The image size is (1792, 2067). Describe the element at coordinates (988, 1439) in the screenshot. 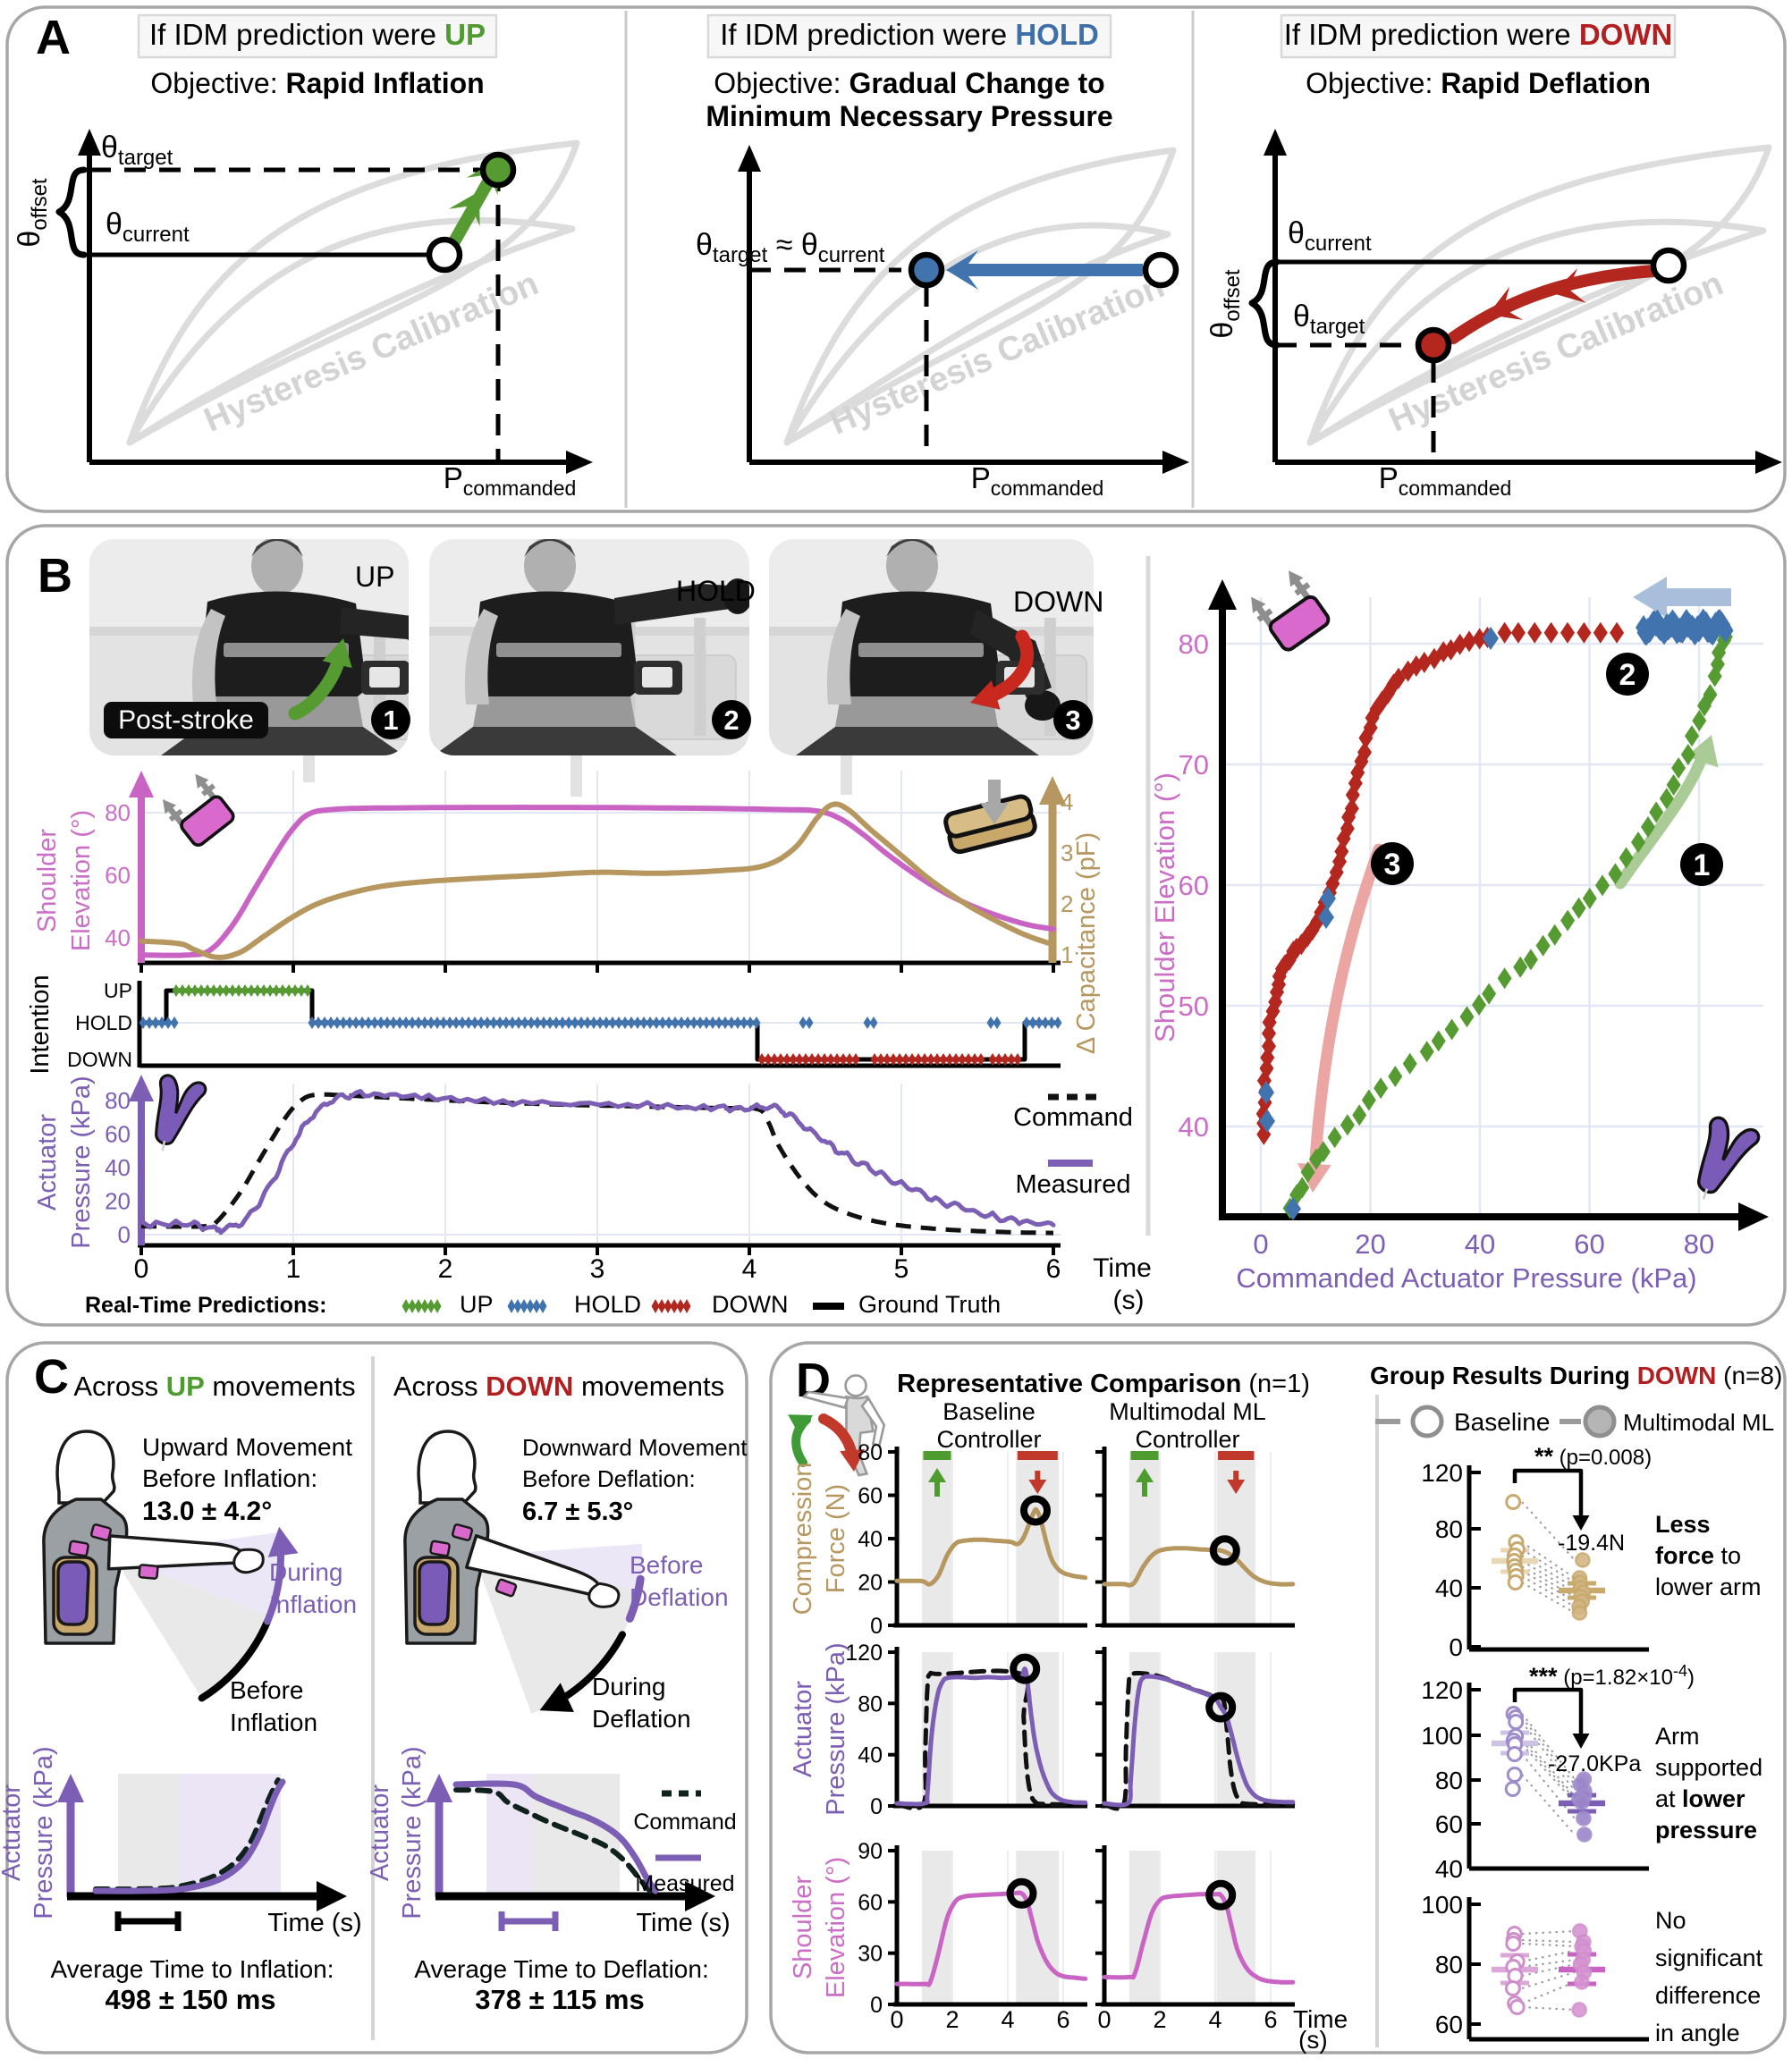

I see `svg-text: Controller` at that location.